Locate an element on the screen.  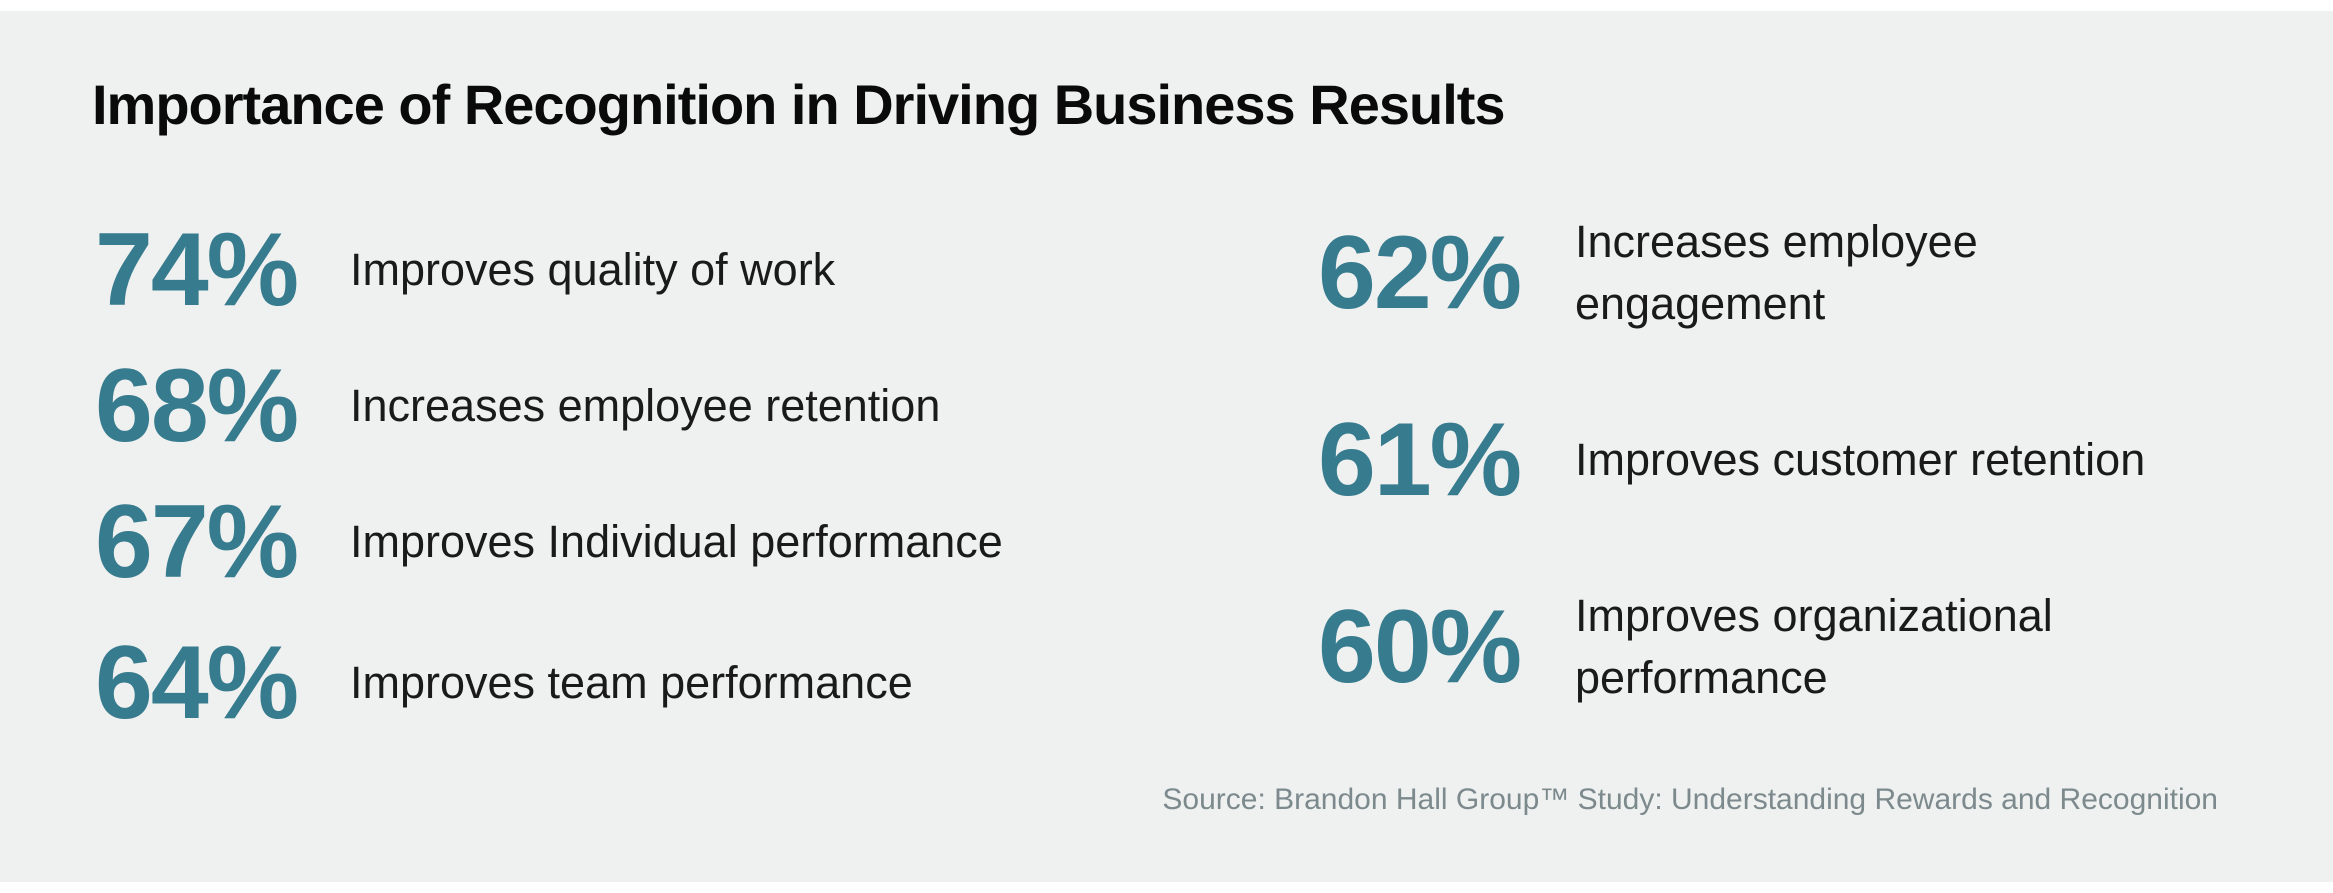
stat-value: 67% is located at coordinates (197, 542).